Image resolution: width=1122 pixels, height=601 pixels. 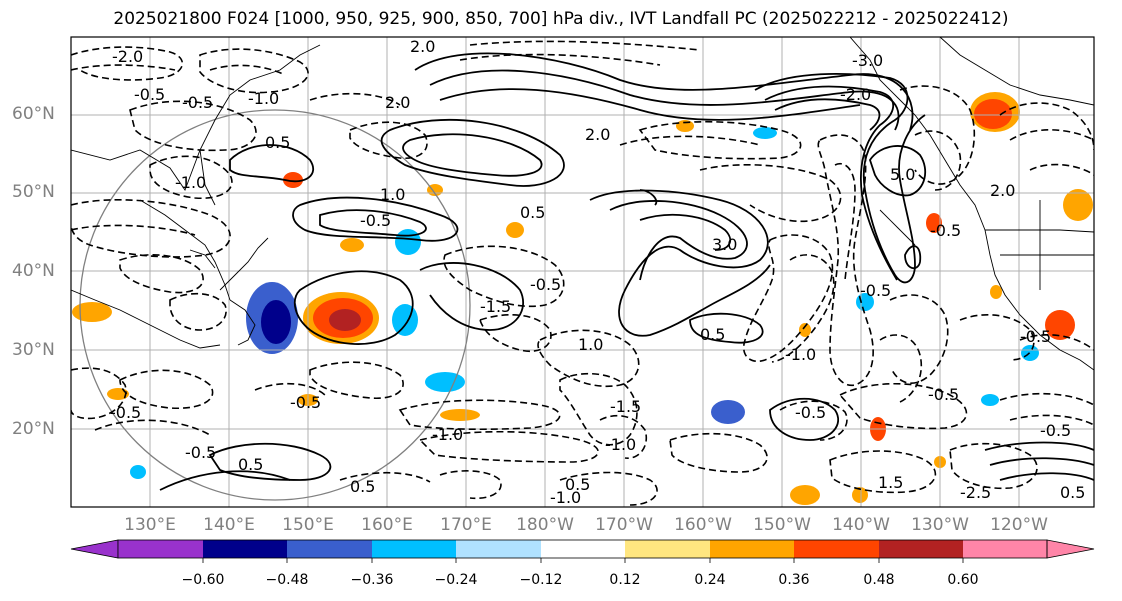 What do you see at coordinates (867, 60) in the screenshot?
I see `contour-label: -3.0` at bounding box center [867, 60].